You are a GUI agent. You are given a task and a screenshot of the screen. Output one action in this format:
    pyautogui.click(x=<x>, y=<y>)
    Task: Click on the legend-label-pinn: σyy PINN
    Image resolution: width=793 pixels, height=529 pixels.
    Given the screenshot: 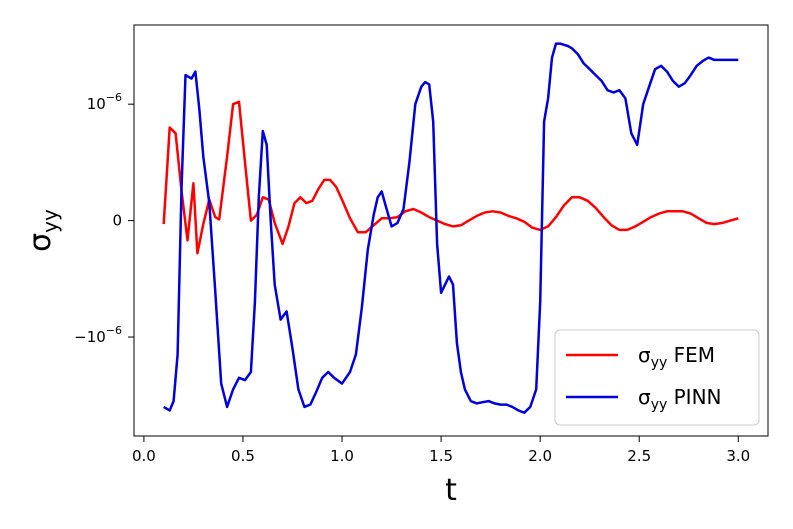 What is the action you would take?
    pyautogui.click(x=680, y=399)
    